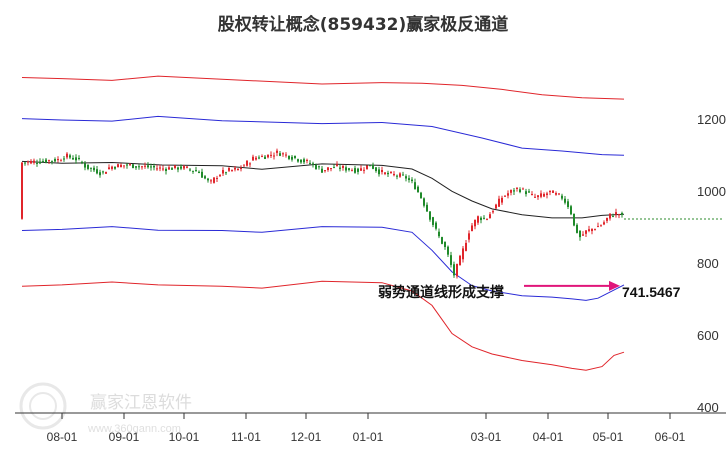  What do you see at coordinates (651, 292) in the screenshot?
I see `annotation-value: 741.5467` at bounding box center [651, 292].